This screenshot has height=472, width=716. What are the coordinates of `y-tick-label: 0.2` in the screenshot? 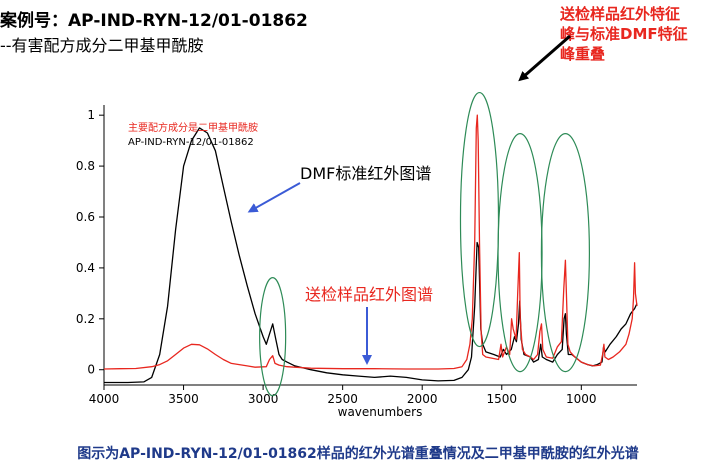 It's located at (85, 319).